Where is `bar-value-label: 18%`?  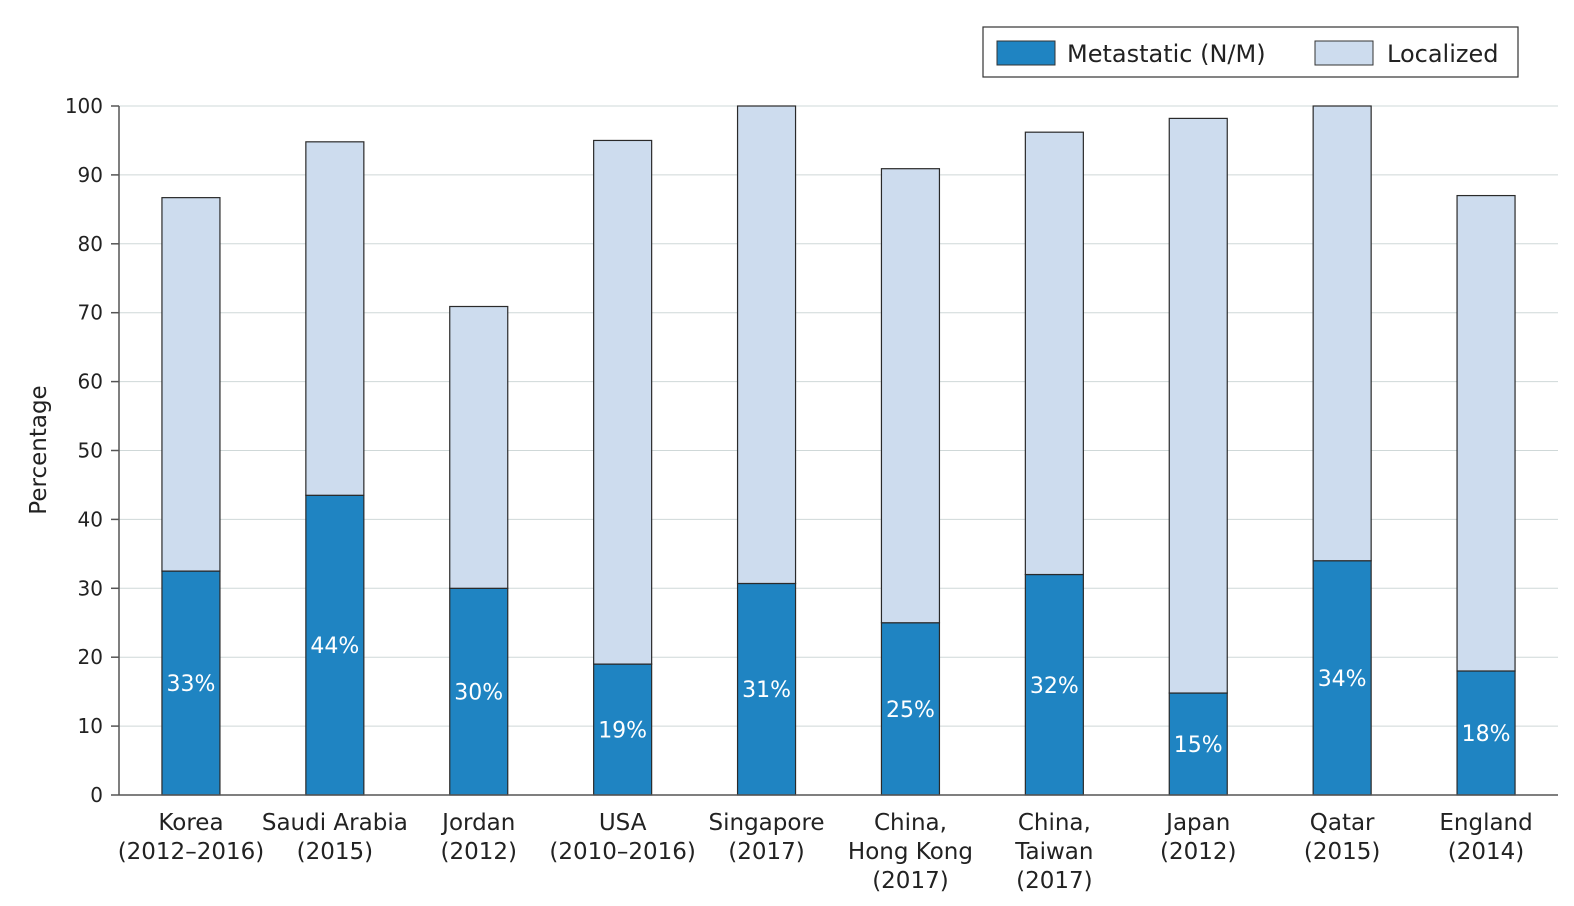
bar-value-label: 18% is located at coordinates (1486, 734).